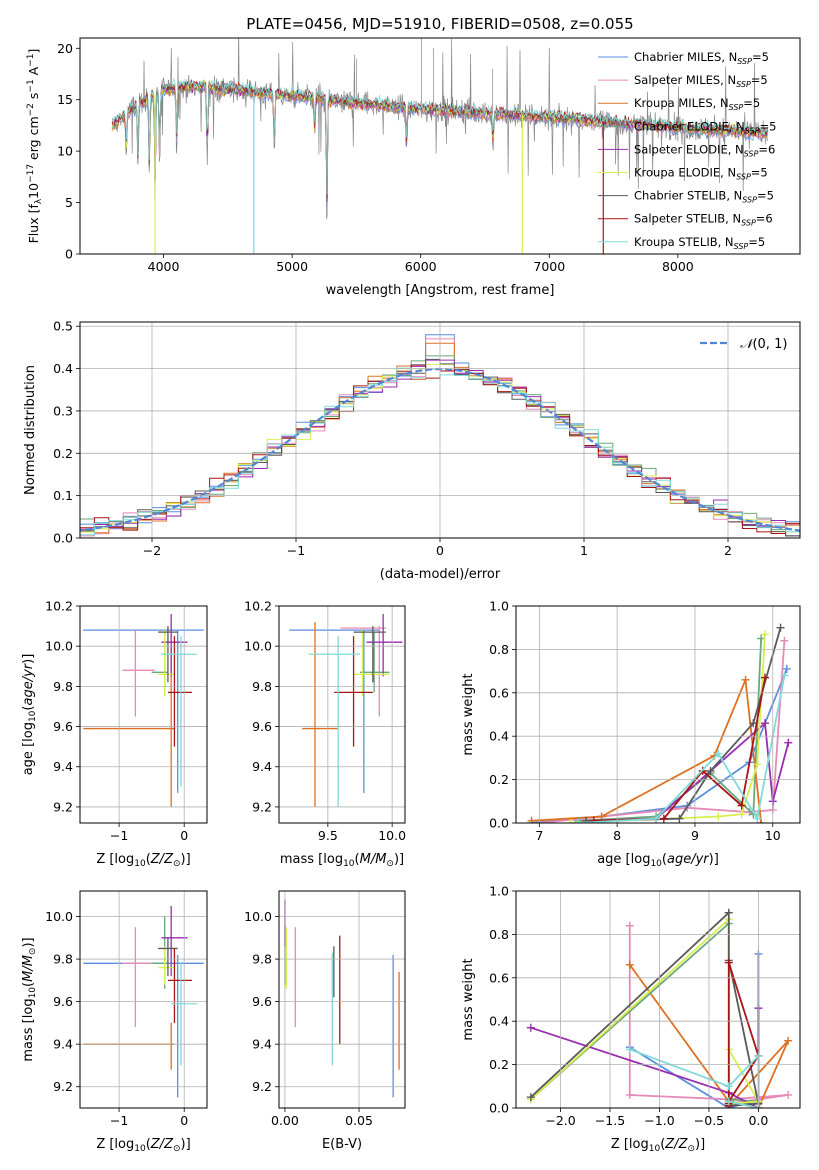  I want to click on y-axis-label: mass weight, so click(468, 714).